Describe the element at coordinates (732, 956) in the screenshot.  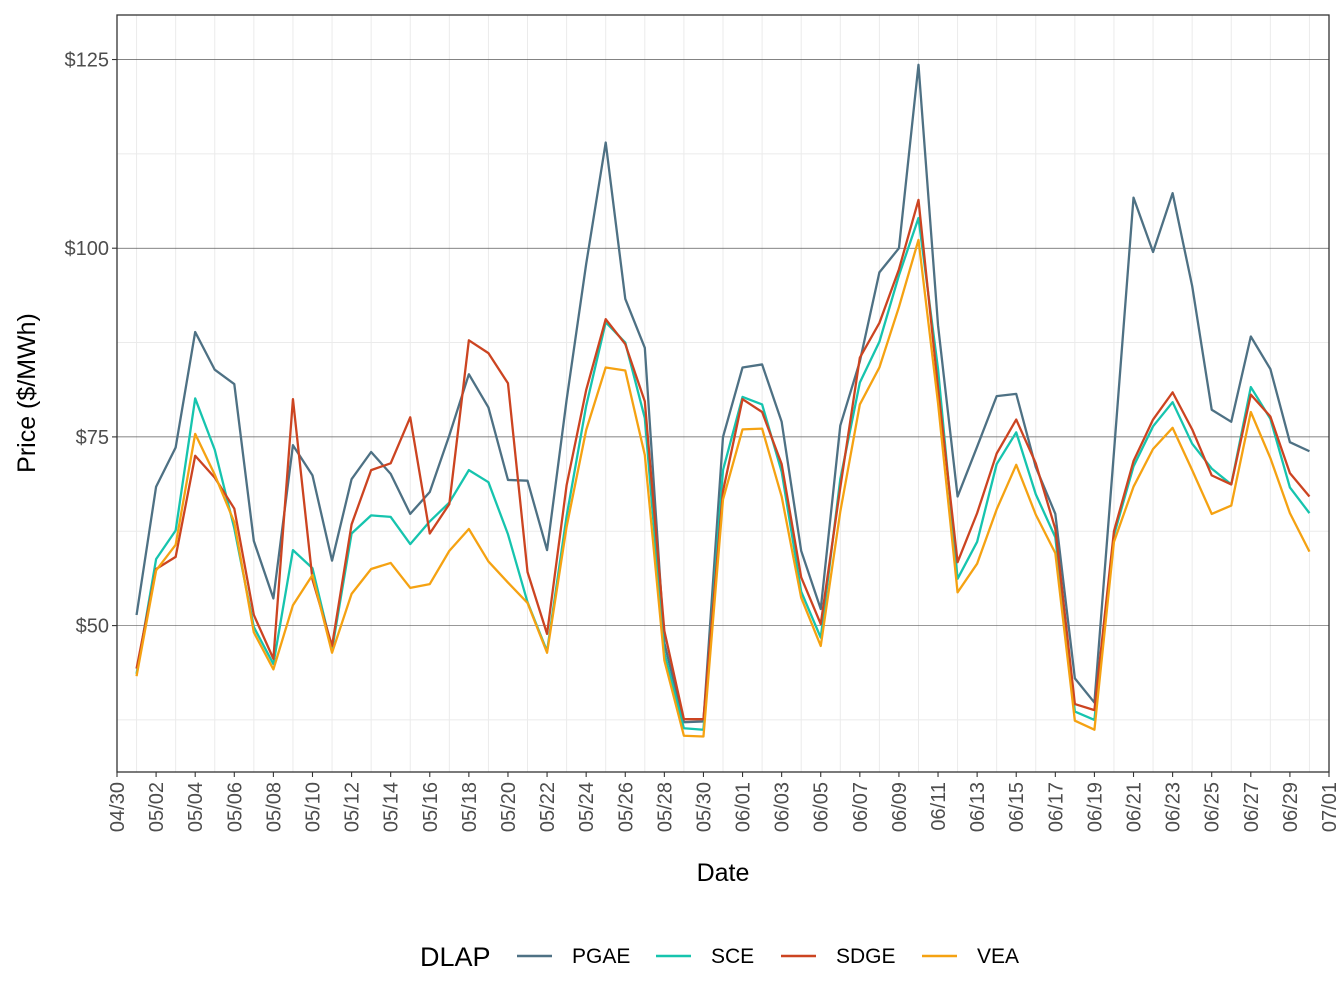
I see `legend-label-sce: SCE` at that location.